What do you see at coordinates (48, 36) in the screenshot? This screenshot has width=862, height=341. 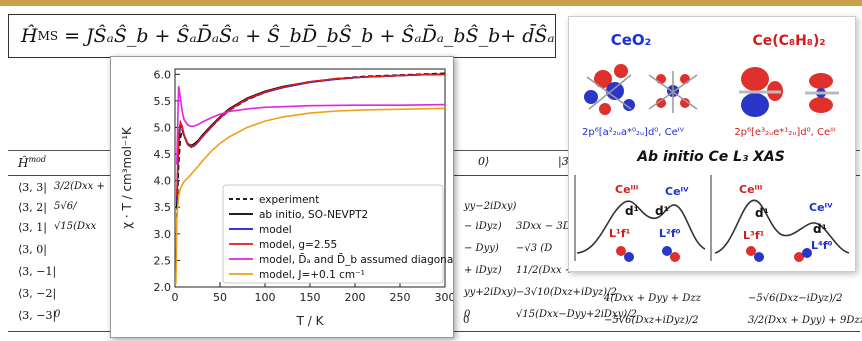 I see `hamiltonian-lhs-superscript: MS` at bounding box center [48, 36].